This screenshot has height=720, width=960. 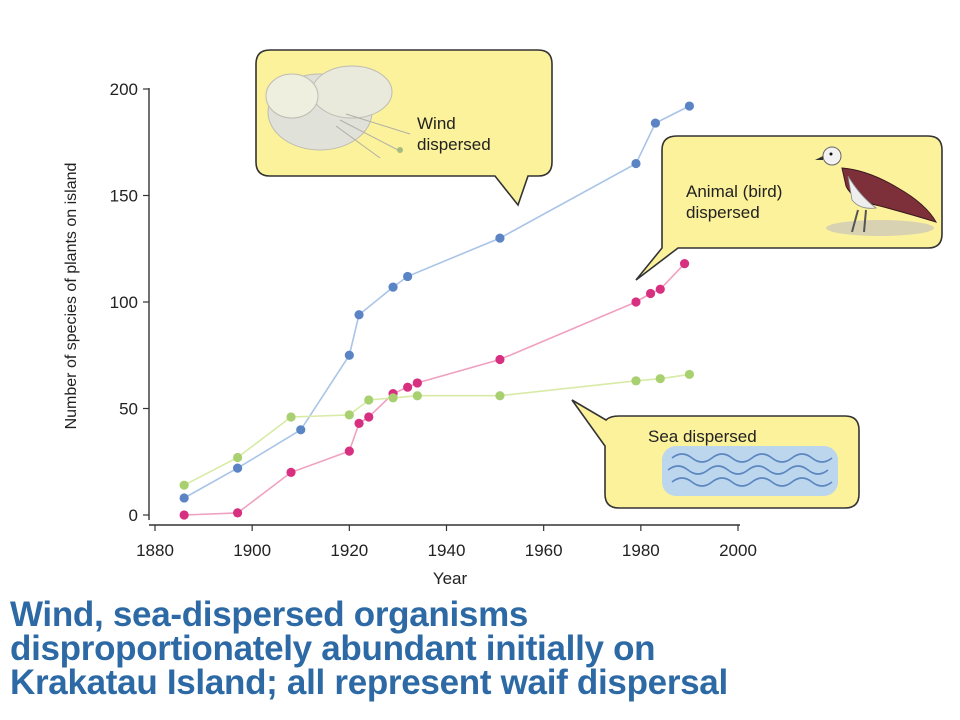 What do you see at coordinates (436, 123) in the screenshot?
I see `wind-callout-line-1: Wind` at bounding box center [436, 123].